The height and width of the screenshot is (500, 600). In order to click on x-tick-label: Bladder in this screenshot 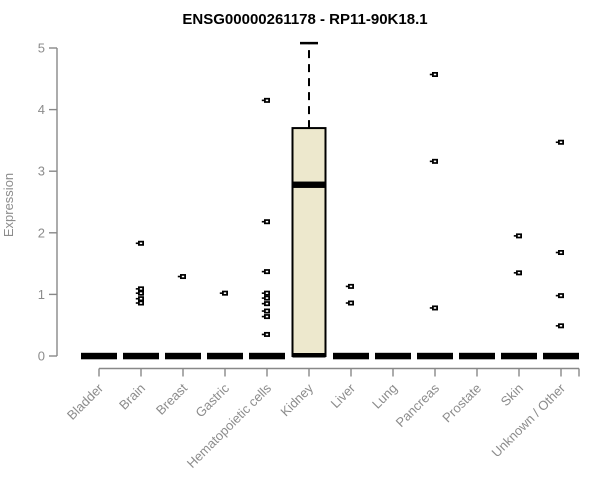, I will do `click(85, 401)`.